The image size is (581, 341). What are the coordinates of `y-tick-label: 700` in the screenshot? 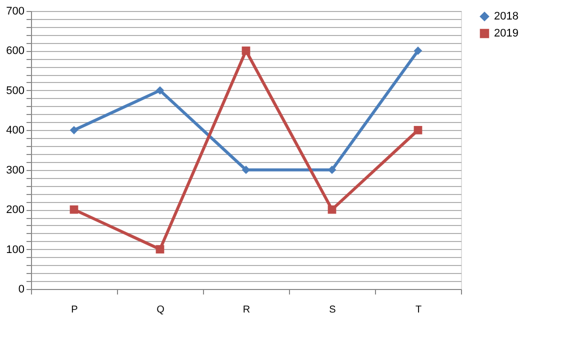 It's located at (15, 12).